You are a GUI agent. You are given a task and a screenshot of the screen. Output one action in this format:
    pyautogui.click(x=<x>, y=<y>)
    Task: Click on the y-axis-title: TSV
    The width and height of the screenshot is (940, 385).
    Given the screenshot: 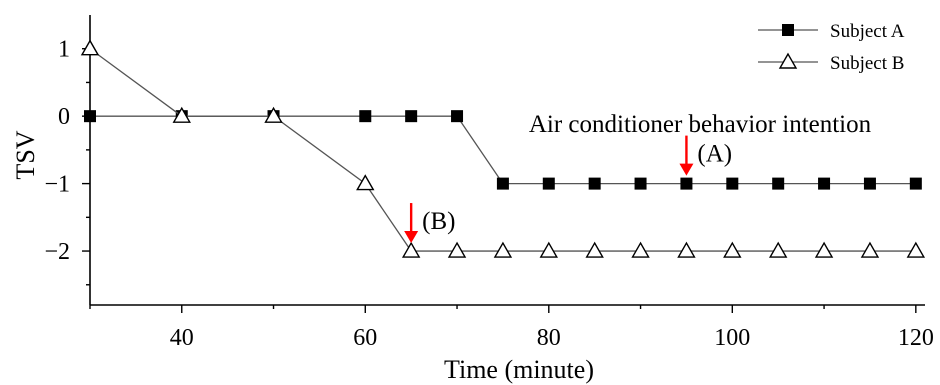 What is the action you would take?
    pyautogui.click(x=25, y=154)
    